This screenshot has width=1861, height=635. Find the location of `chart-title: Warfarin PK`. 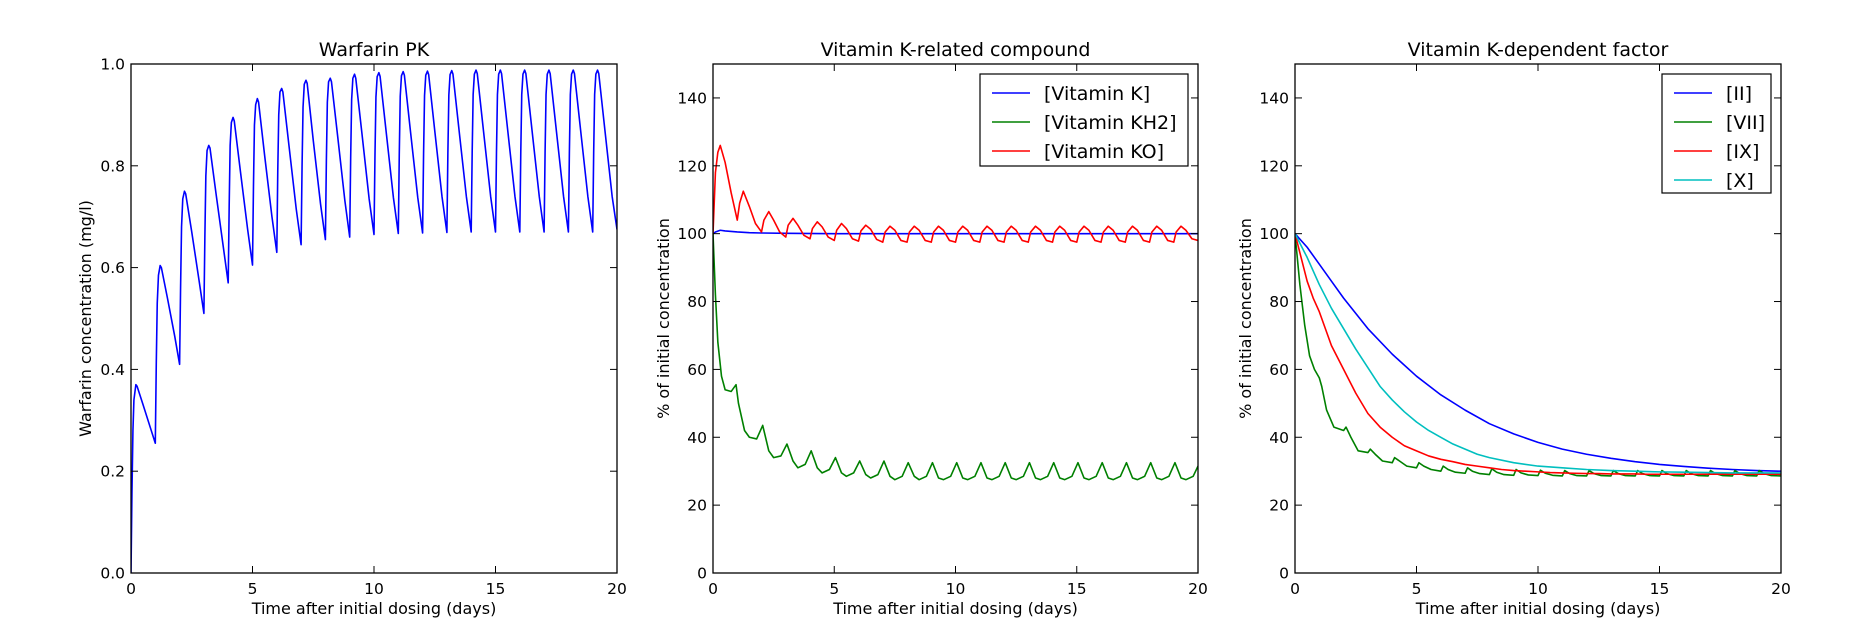

chart-title: Warfarin PK is located at coordinates (374, 50).